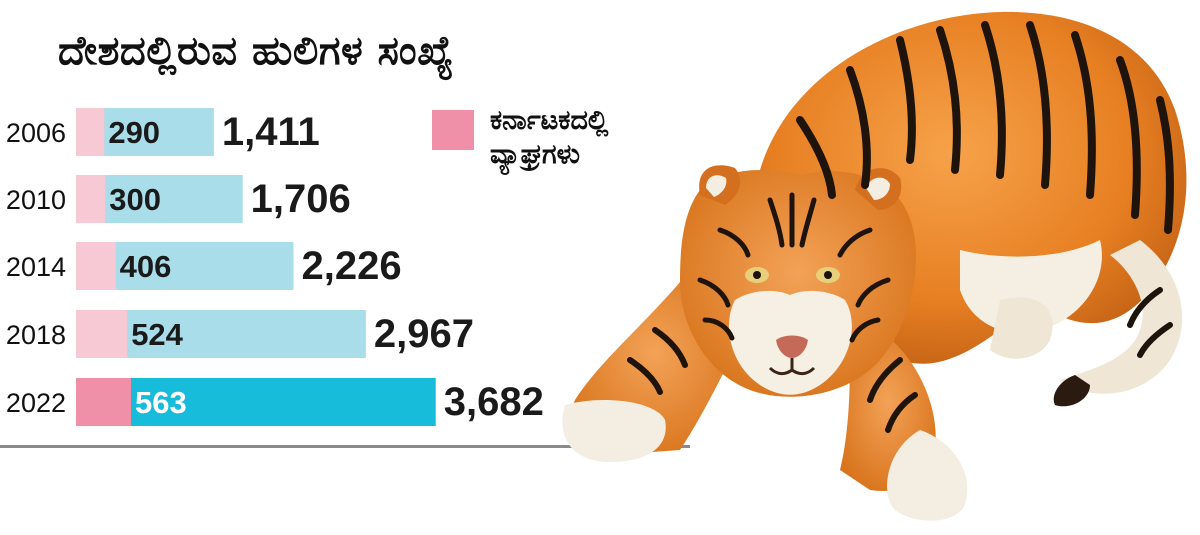 This screenshot has height=535, width=1200. Describe the element at coordinates (453, 130) in the screenshot. I see `legend-swatch-karnataka` at that location.